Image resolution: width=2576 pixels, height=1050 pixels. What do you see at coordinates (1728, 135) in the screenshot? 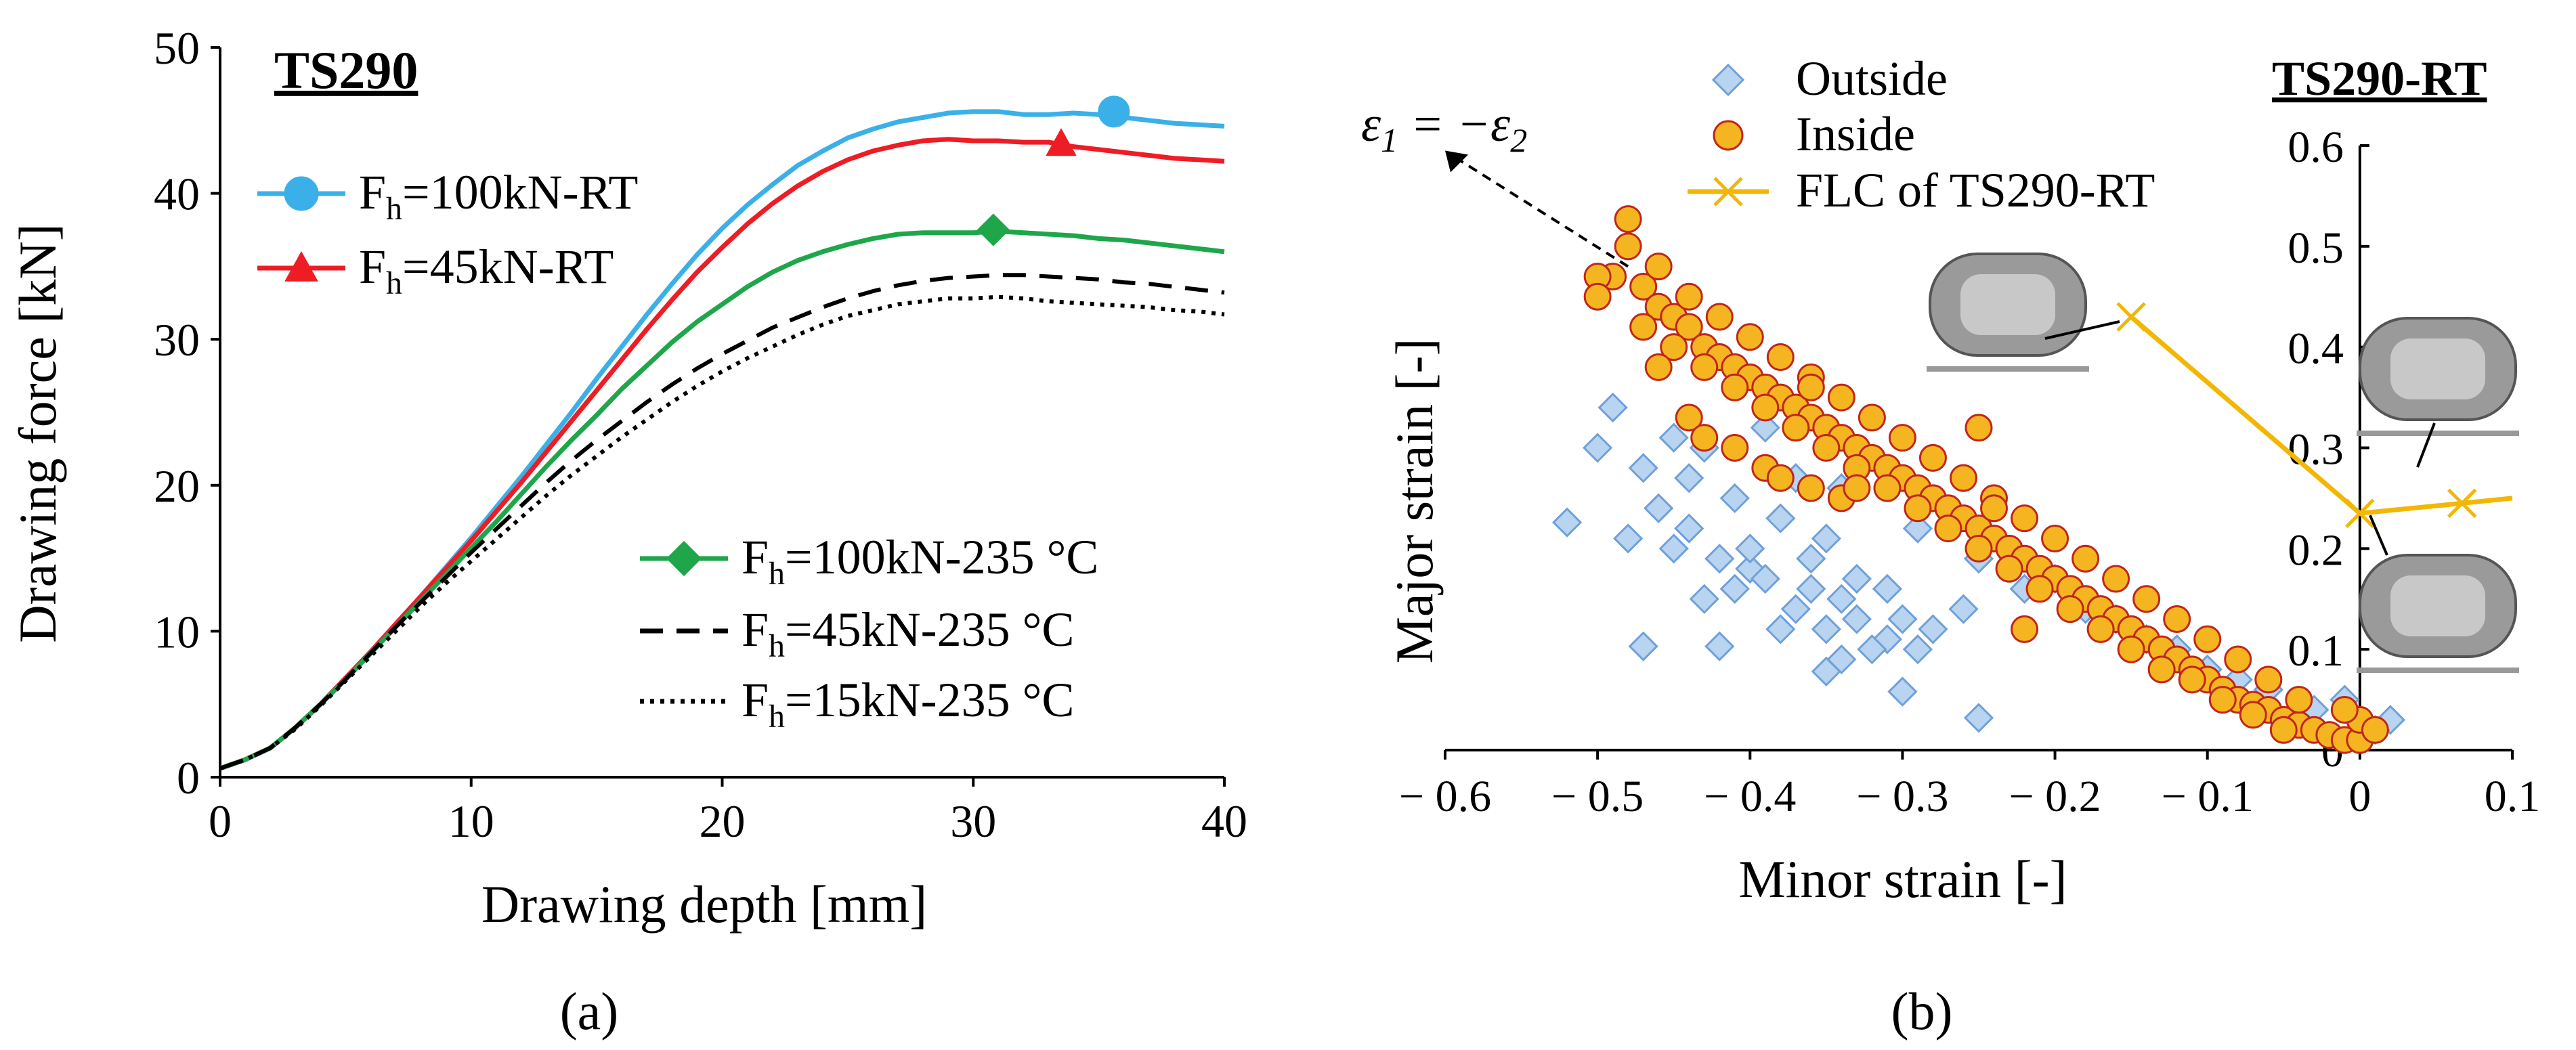
I see `chart-b-legend-marker-inside` at bounding box center [1728, 135].